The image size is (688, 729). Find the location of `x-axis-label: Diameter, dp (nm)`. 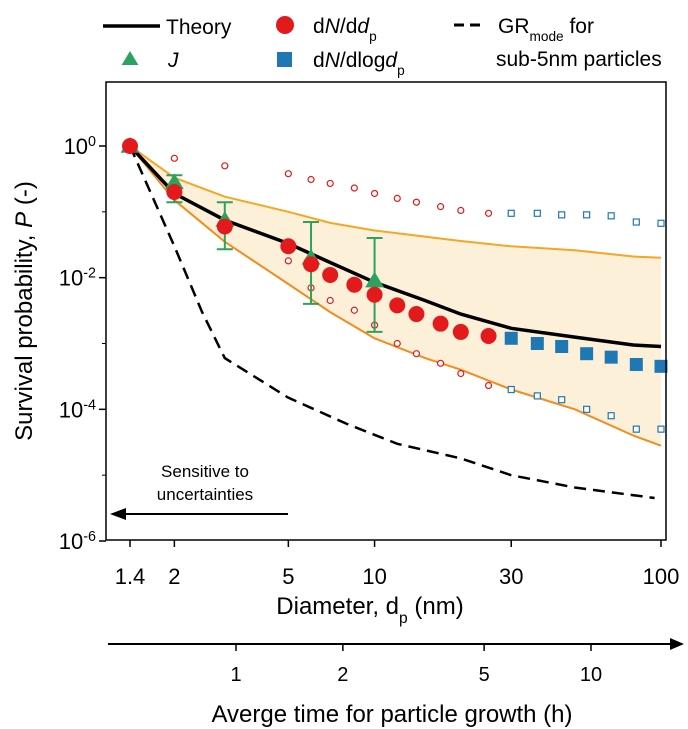

x-axis-label: Diameter, dp (nm) is located at coordinates (369, 610).